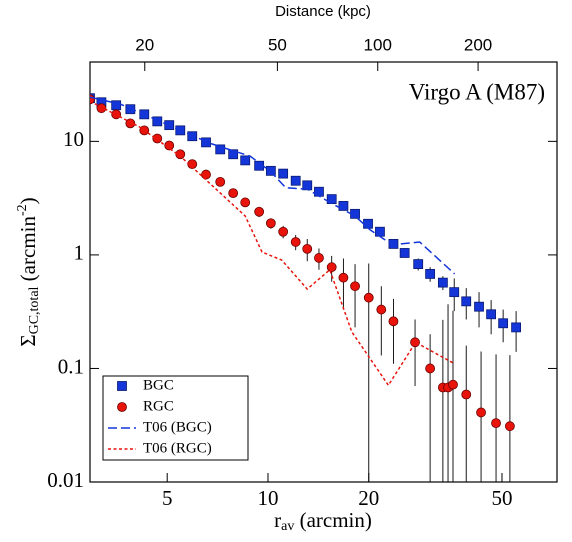  What do you see at coordinates (287, 526) in the screenshot?
I see `x-label-sub: av` at bounding box center [287, 526].